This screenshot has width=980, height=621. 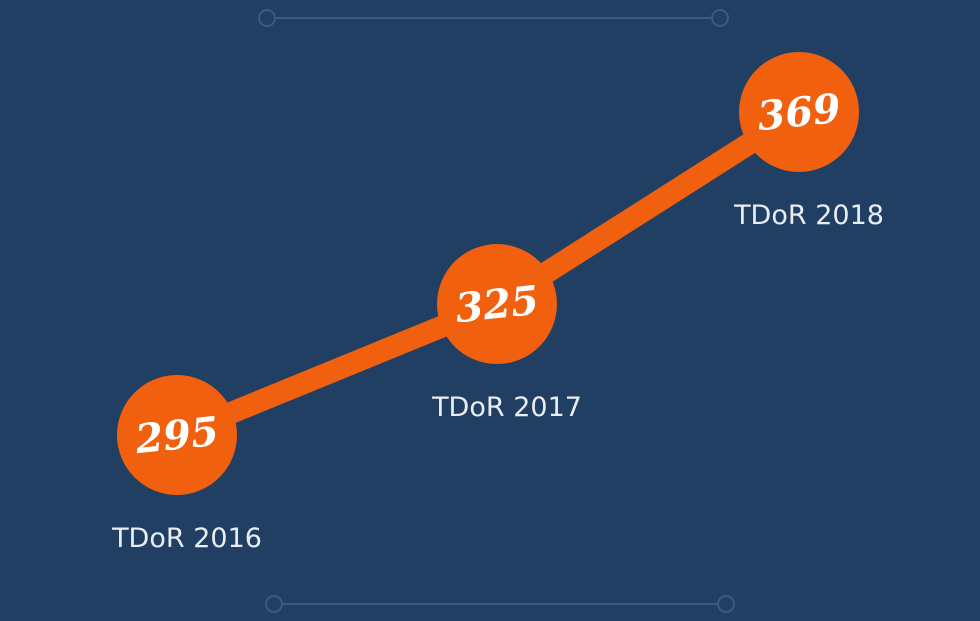 I want to click on data-point-tdor-2018: 369 TDoR 2018, so click(x=808, y=141).